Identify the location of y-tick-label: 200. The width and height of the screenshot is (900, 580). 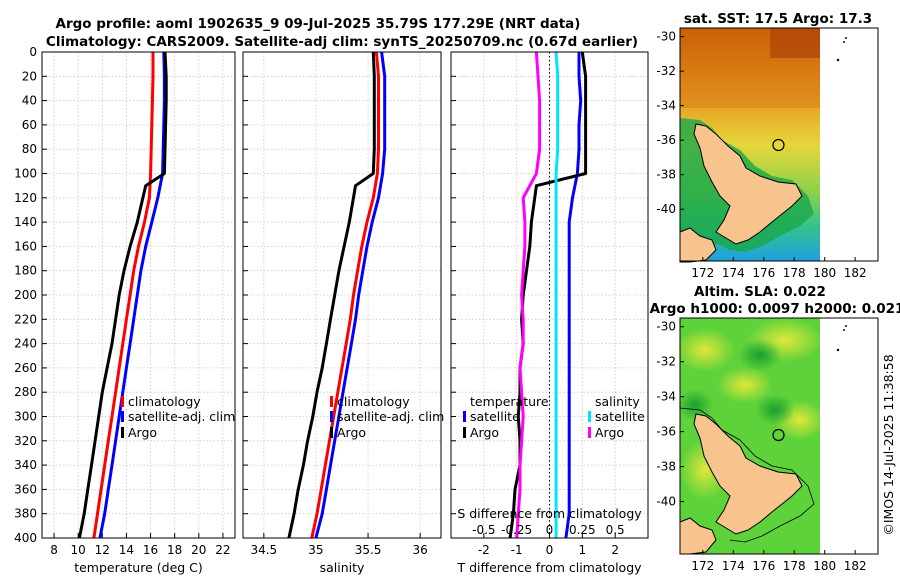
(25, 295).